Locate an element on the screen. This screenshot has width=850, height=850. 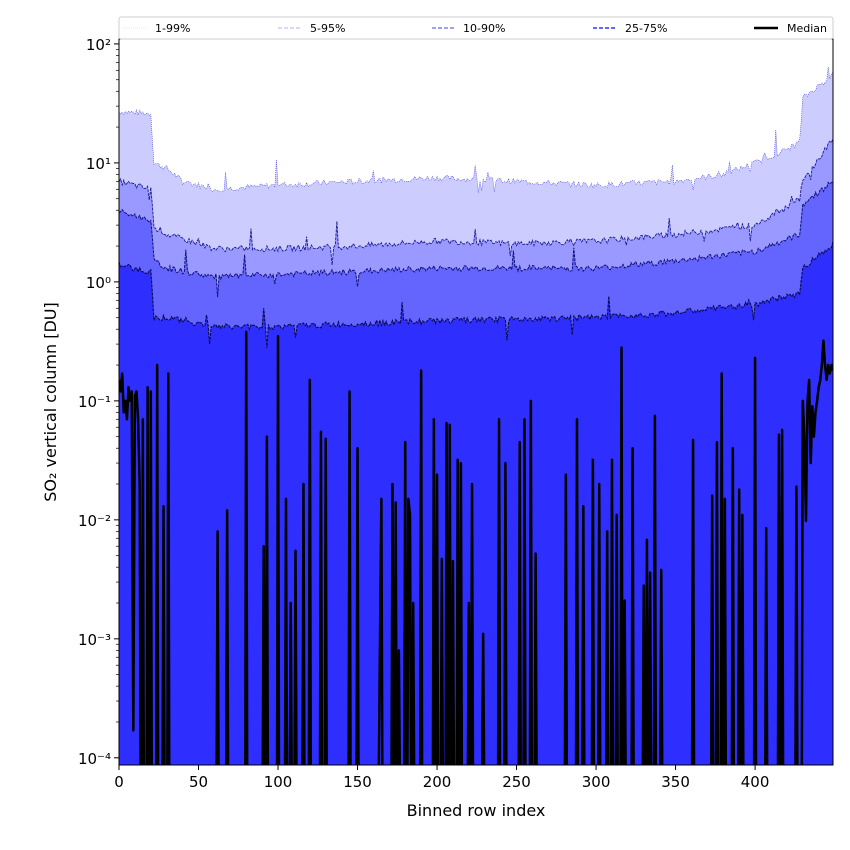
x-axis-label: Binned row index is located at coordinates (476, 810).